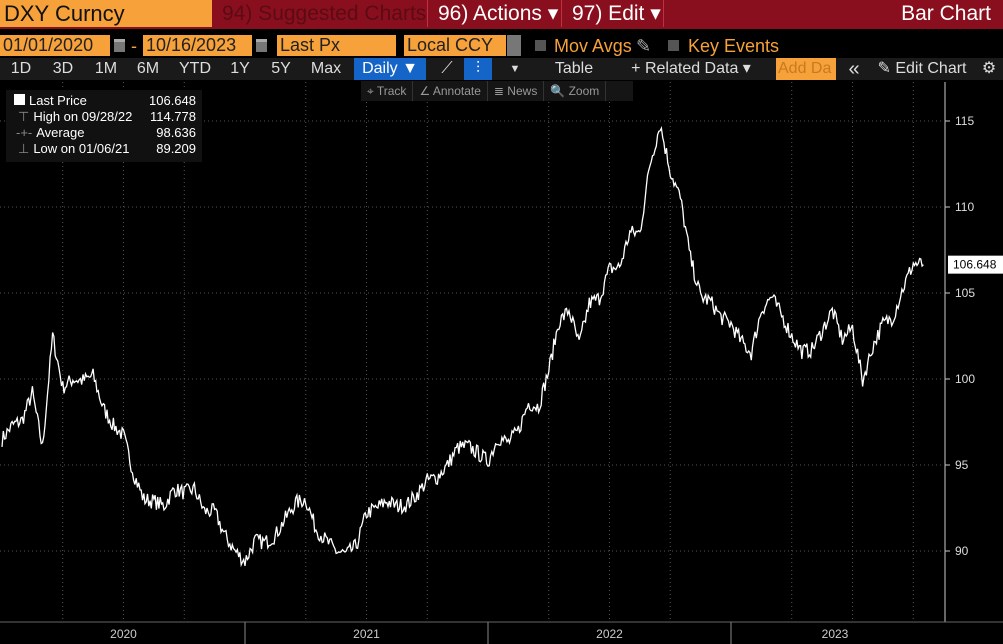 The width and height of the screenshot is (1003, 644). Describe the element at coordinates (574, 68) in the screenshot. I see `table-button: Table` at that location.